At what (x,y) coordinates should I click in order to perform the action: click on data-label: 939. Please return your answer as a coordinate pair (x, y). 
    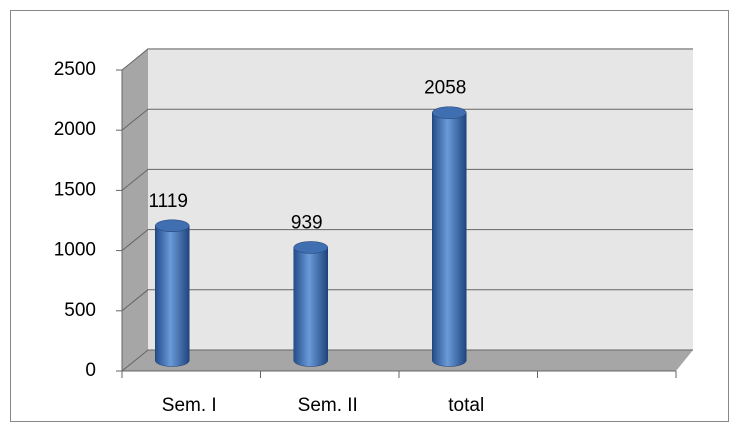
    Looking at the image, I should click on (307, 222).